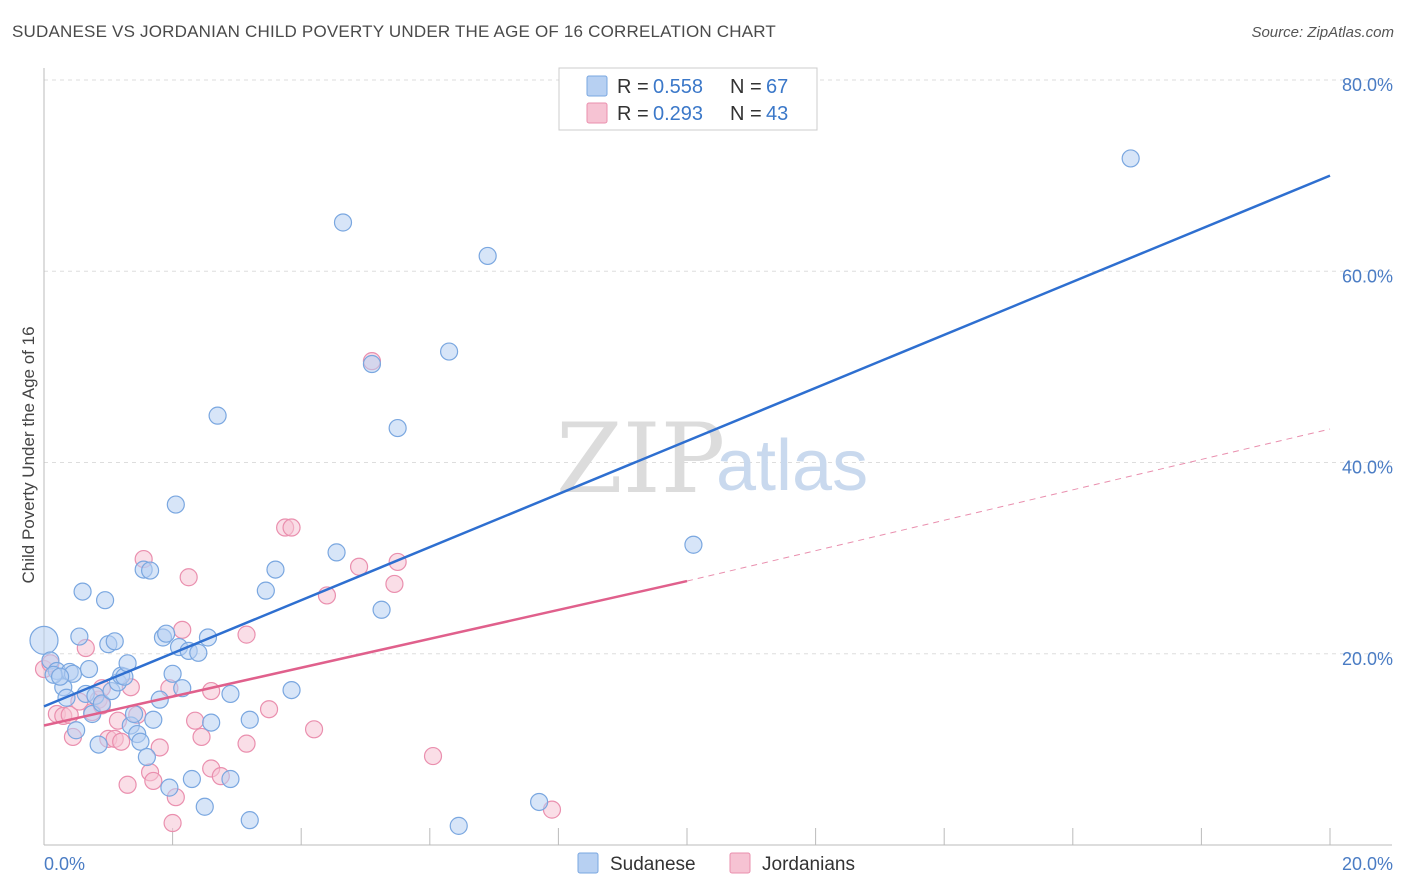 The width and height of the screenshot is (1406, 892). Describe the element at coordinates (653, 864) in the screenshot. I see `bottom-legend-sudanese: Sudanese` at that location.